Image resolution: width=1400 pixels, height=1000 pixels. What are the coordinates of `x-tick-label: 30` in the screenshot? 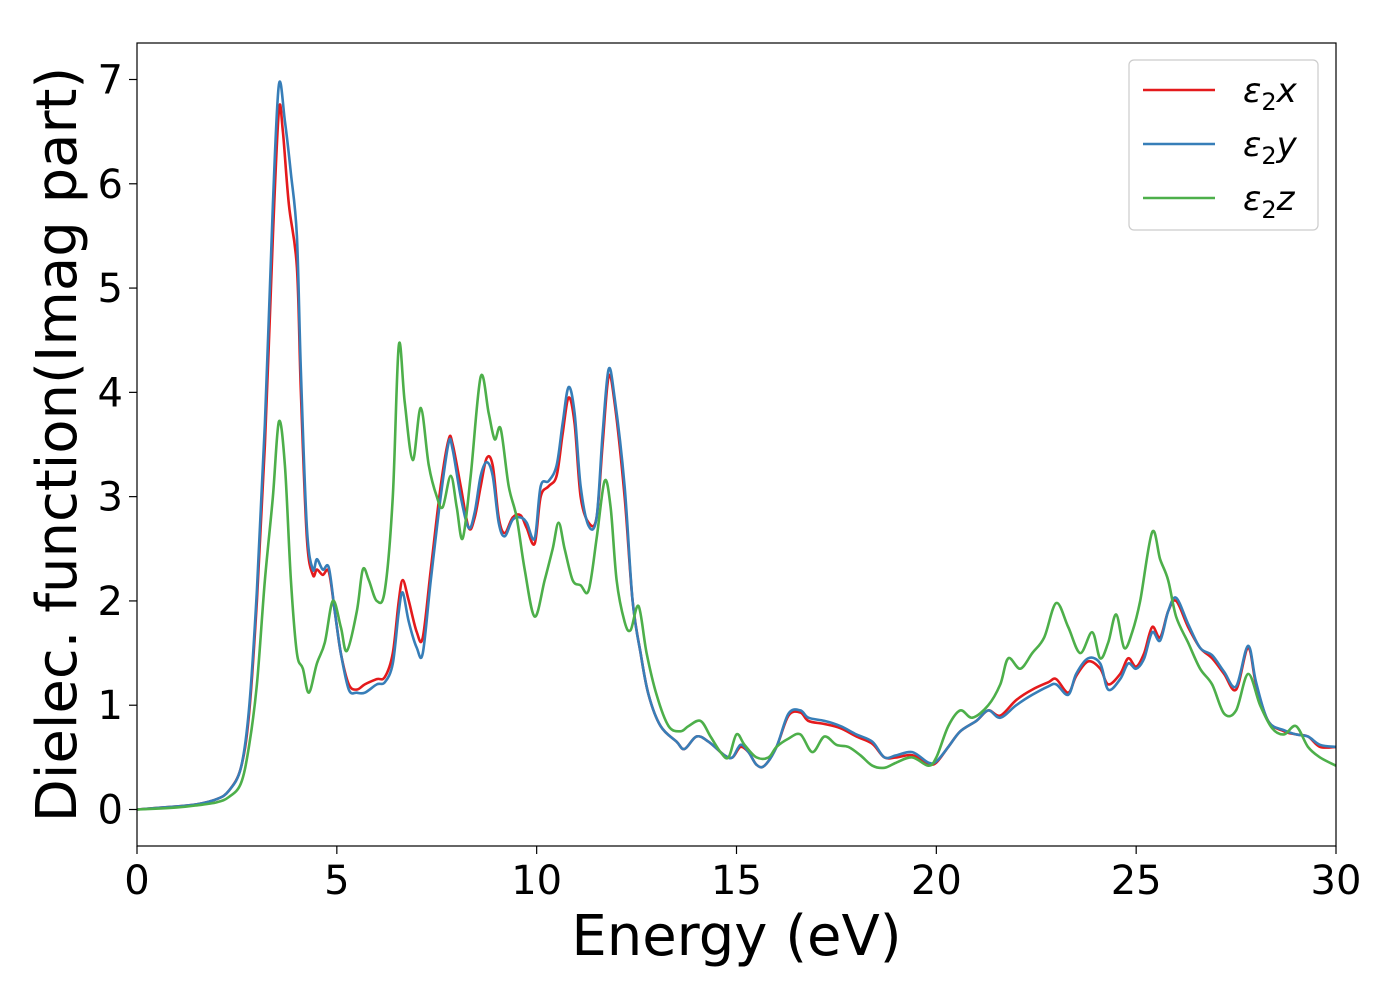 It's located at (1336, 881).